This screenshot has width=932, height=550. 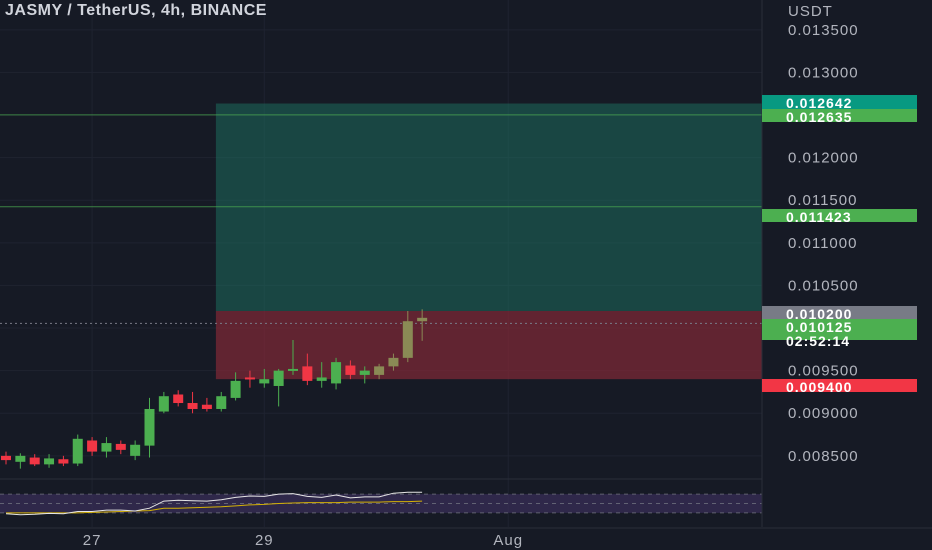 I want to click on rsi-line, so click(x=214, y=503).